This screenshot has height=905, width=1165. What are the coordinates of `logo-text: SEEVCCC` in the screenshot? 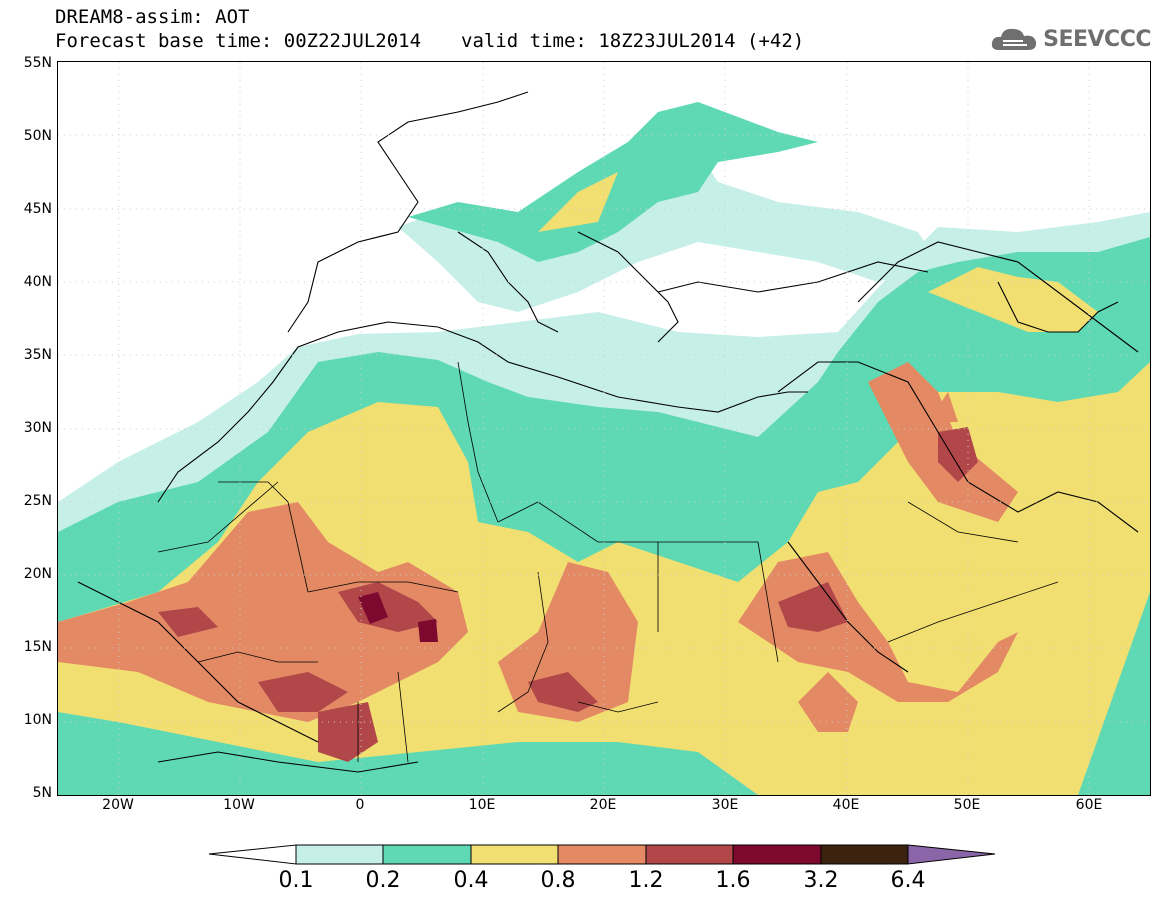 It's located at (1097, 39).